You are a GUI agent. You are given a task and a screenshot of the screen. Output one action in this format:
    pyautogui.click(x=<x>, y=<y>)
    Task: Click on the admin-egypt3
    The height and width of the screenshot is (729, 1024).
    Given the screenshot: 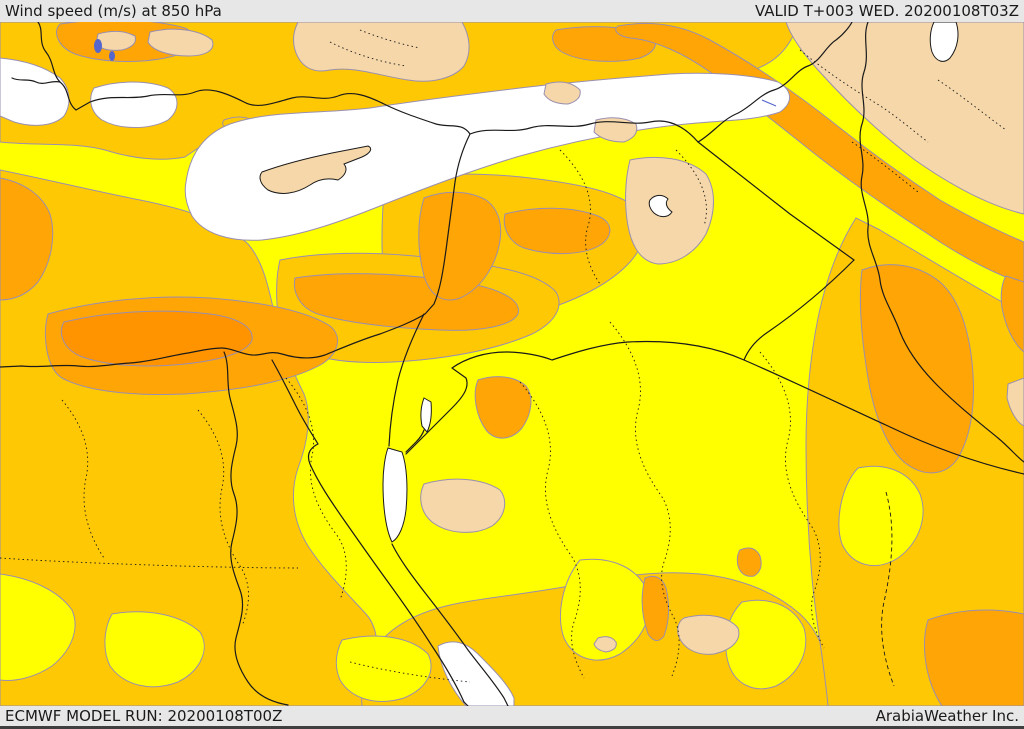 What is the action you would take?
    pyautogui.click(x=316, y=489)
    